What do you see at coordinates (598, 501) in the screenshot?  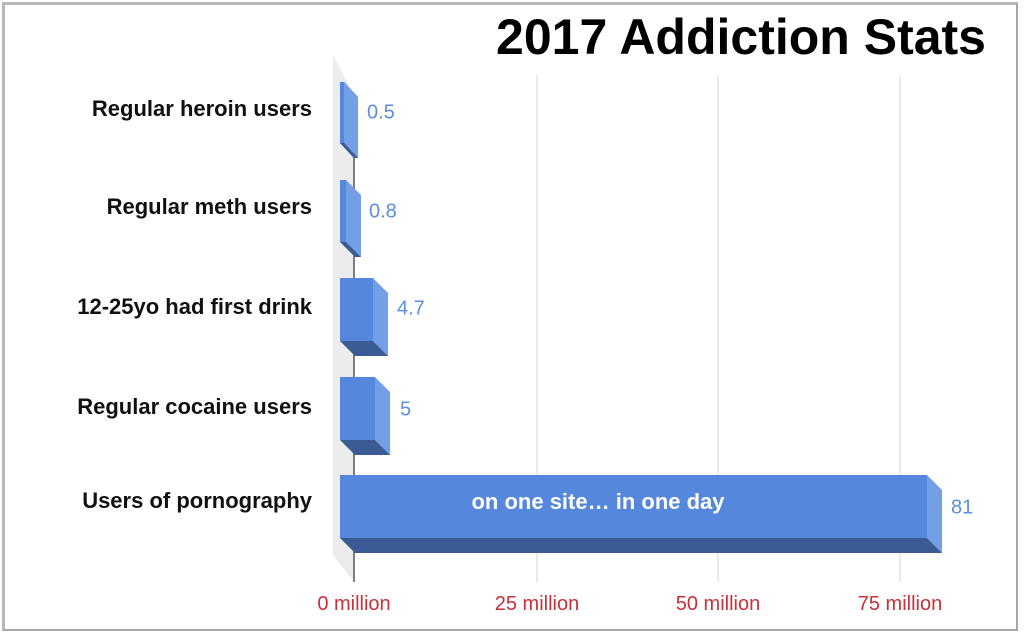 I see `bar-annotation: on one site… in one day` at bounding box center [598, 501].